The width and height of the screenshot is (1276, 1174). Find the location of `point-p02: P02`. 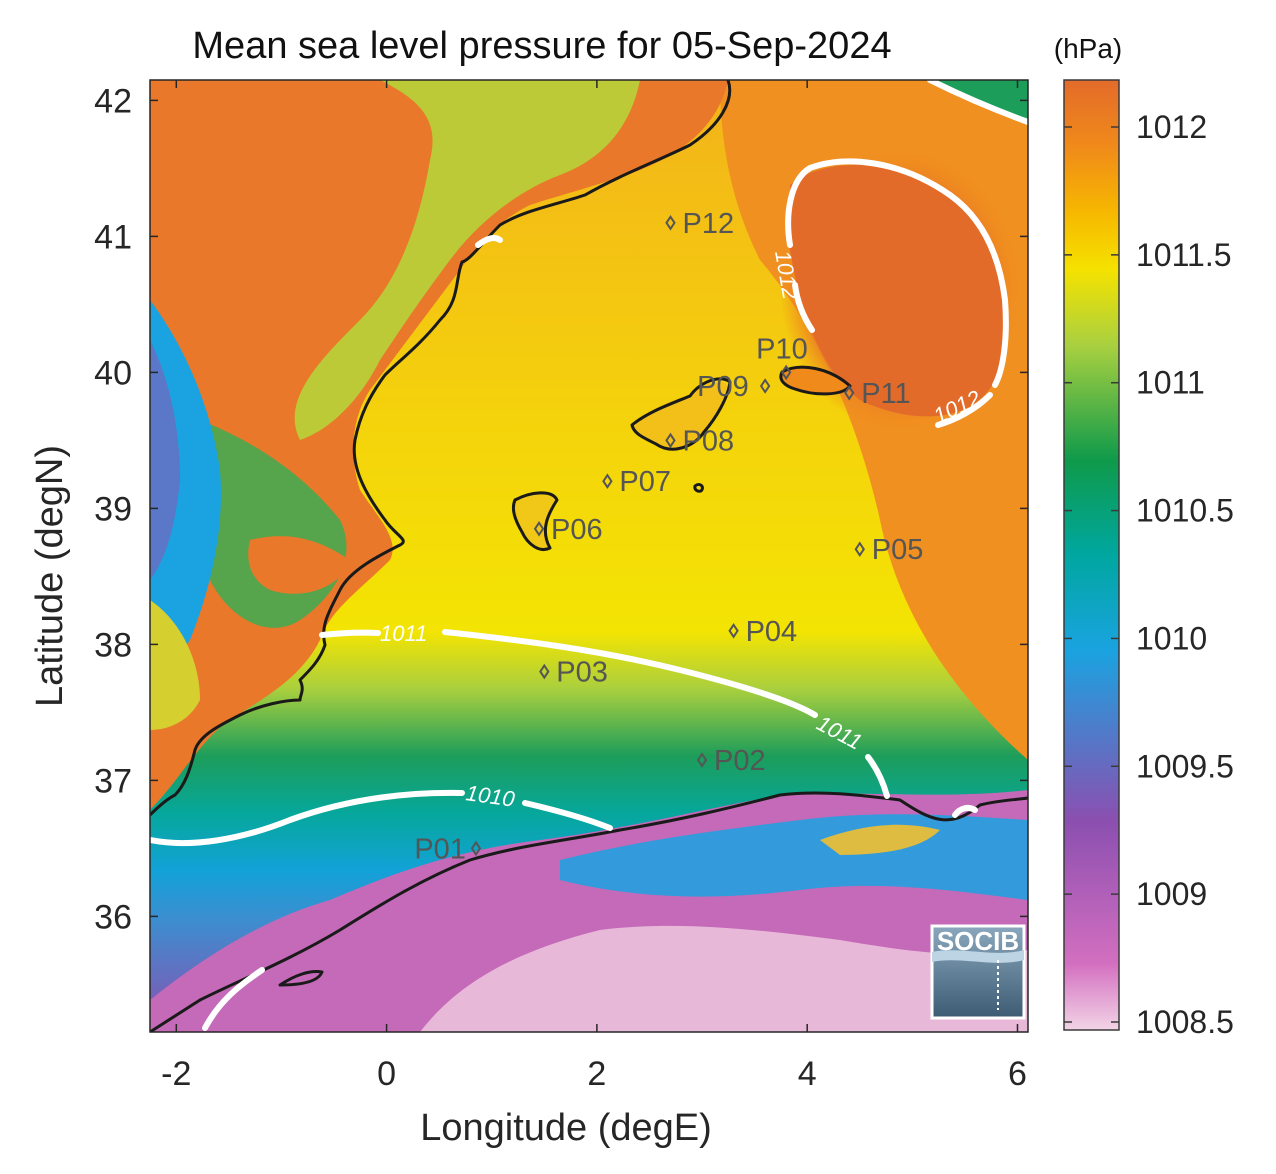

point-p02: P02 is located at coordinates (731, 761).